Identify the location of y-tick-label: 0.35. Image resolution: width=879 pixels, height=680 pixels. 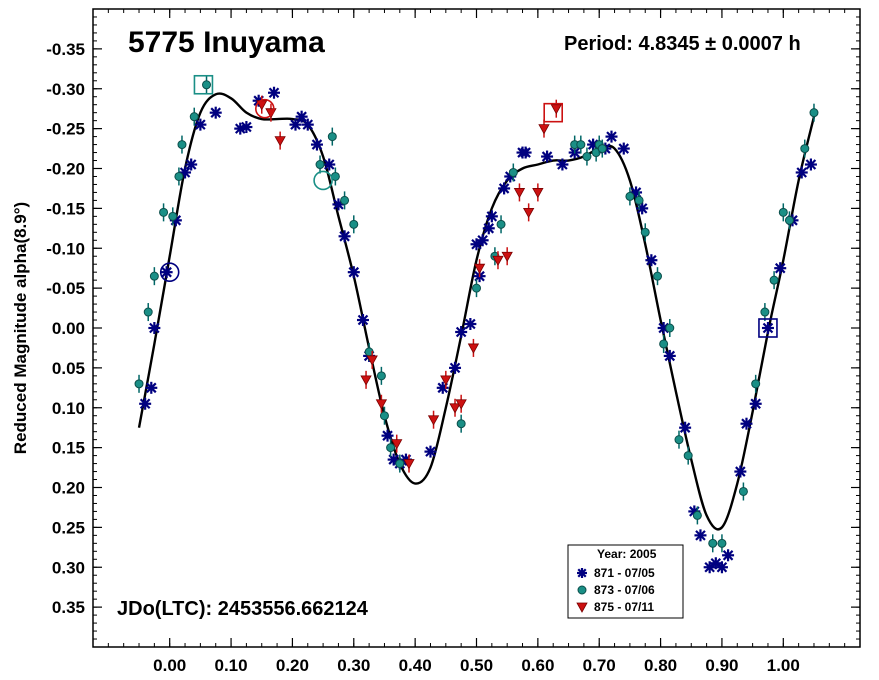
(68, 607).